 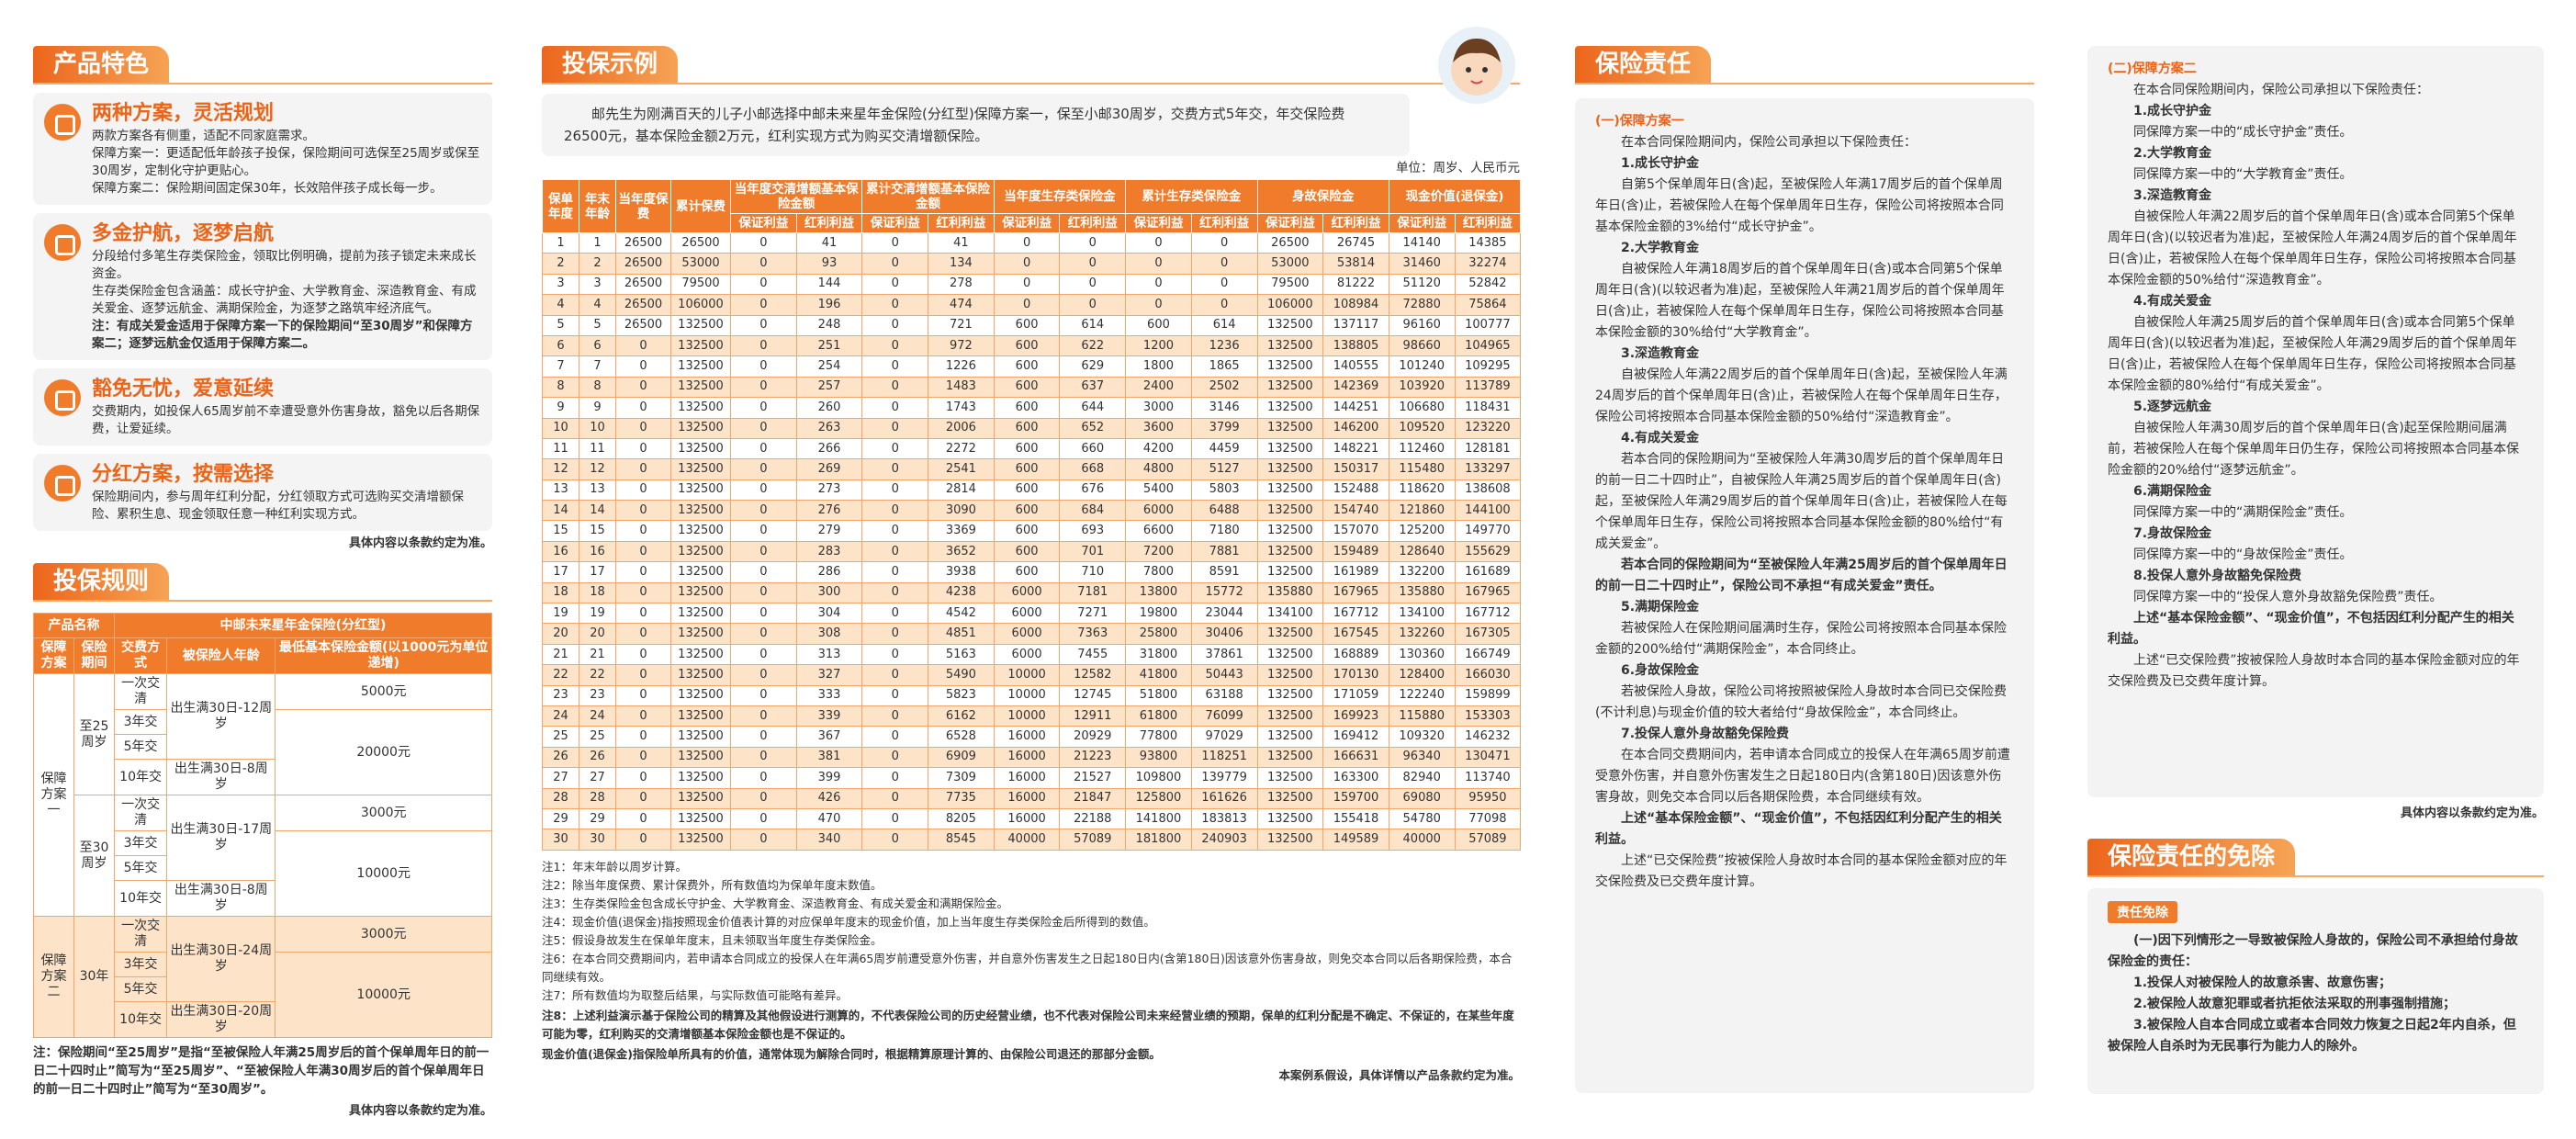 What do you see at coordinates (1355, 695) in the screenshot?
I see `table-cell: 171059` at bounding box center [1355, 695].